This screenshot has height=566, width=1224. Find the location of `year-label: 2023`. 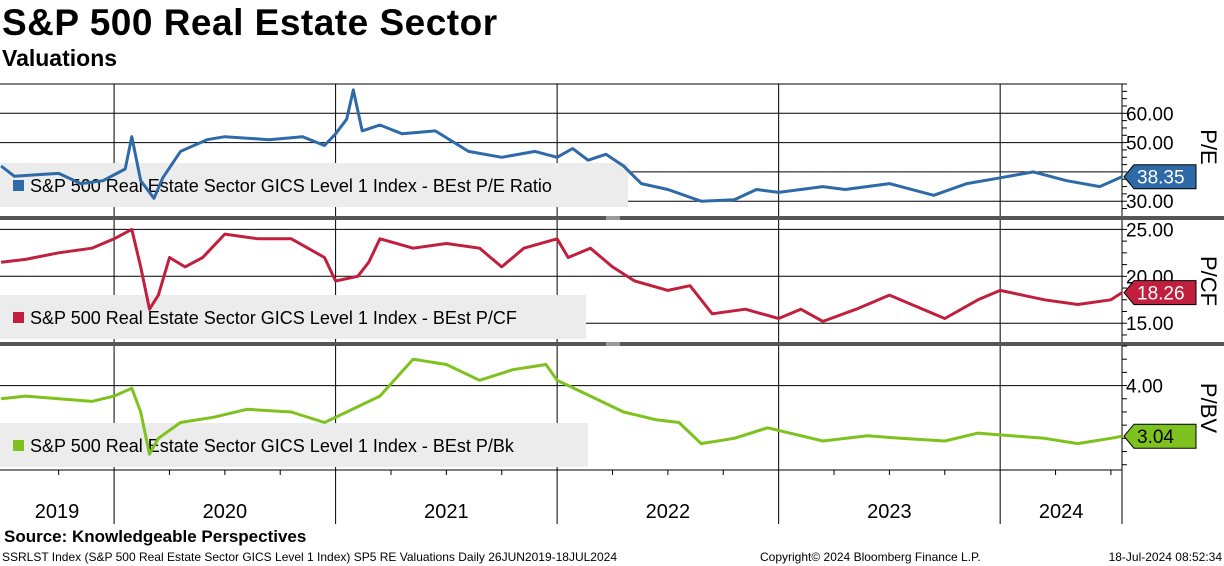

year-label: 2023 is located at coordinates (889, 512).